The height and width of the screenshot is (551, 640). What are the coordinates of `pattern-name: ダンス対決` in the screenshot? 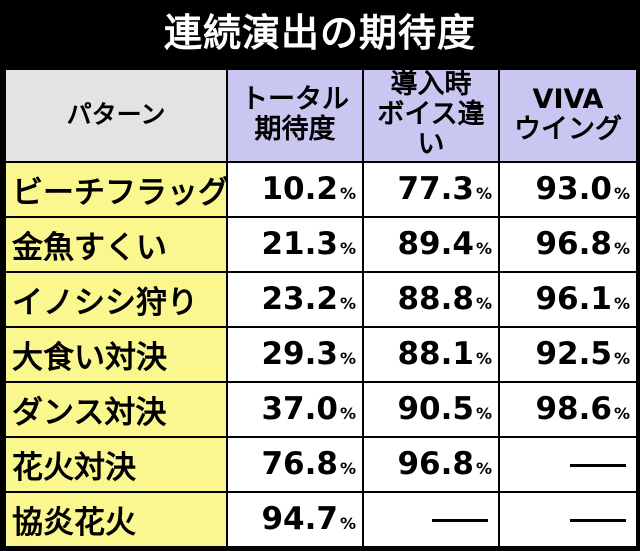 It's located at (116, 409).